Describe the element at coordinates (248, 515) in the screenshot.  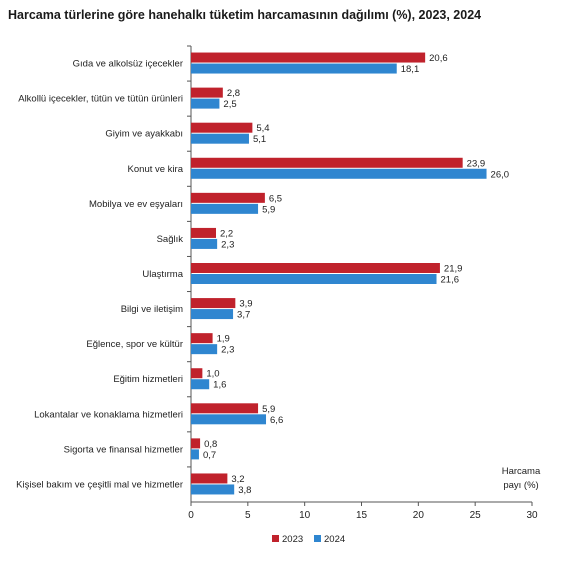
I see `x-tick-label: 5` at that location.